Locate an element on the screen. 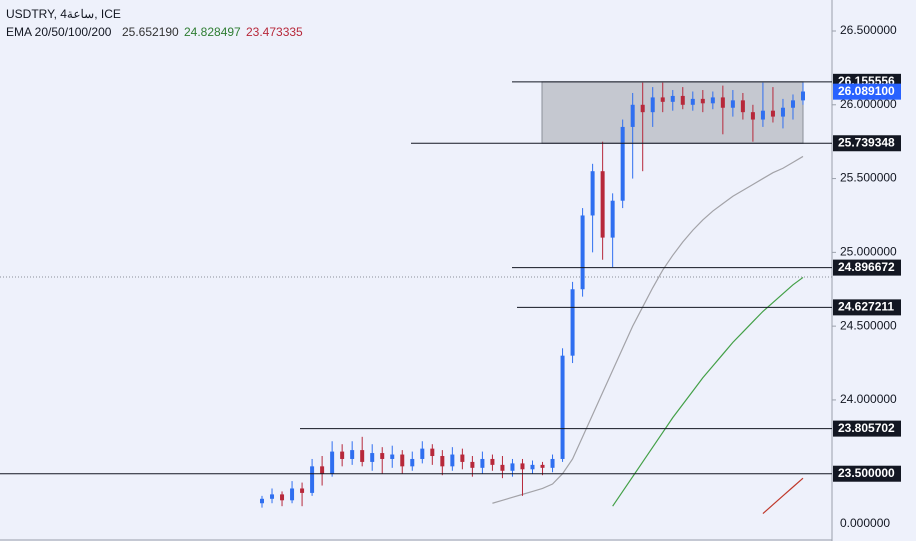 This screenshot has height=541, width=916. y-tick-label: 25.000000 is located at coordinates (868, 252).